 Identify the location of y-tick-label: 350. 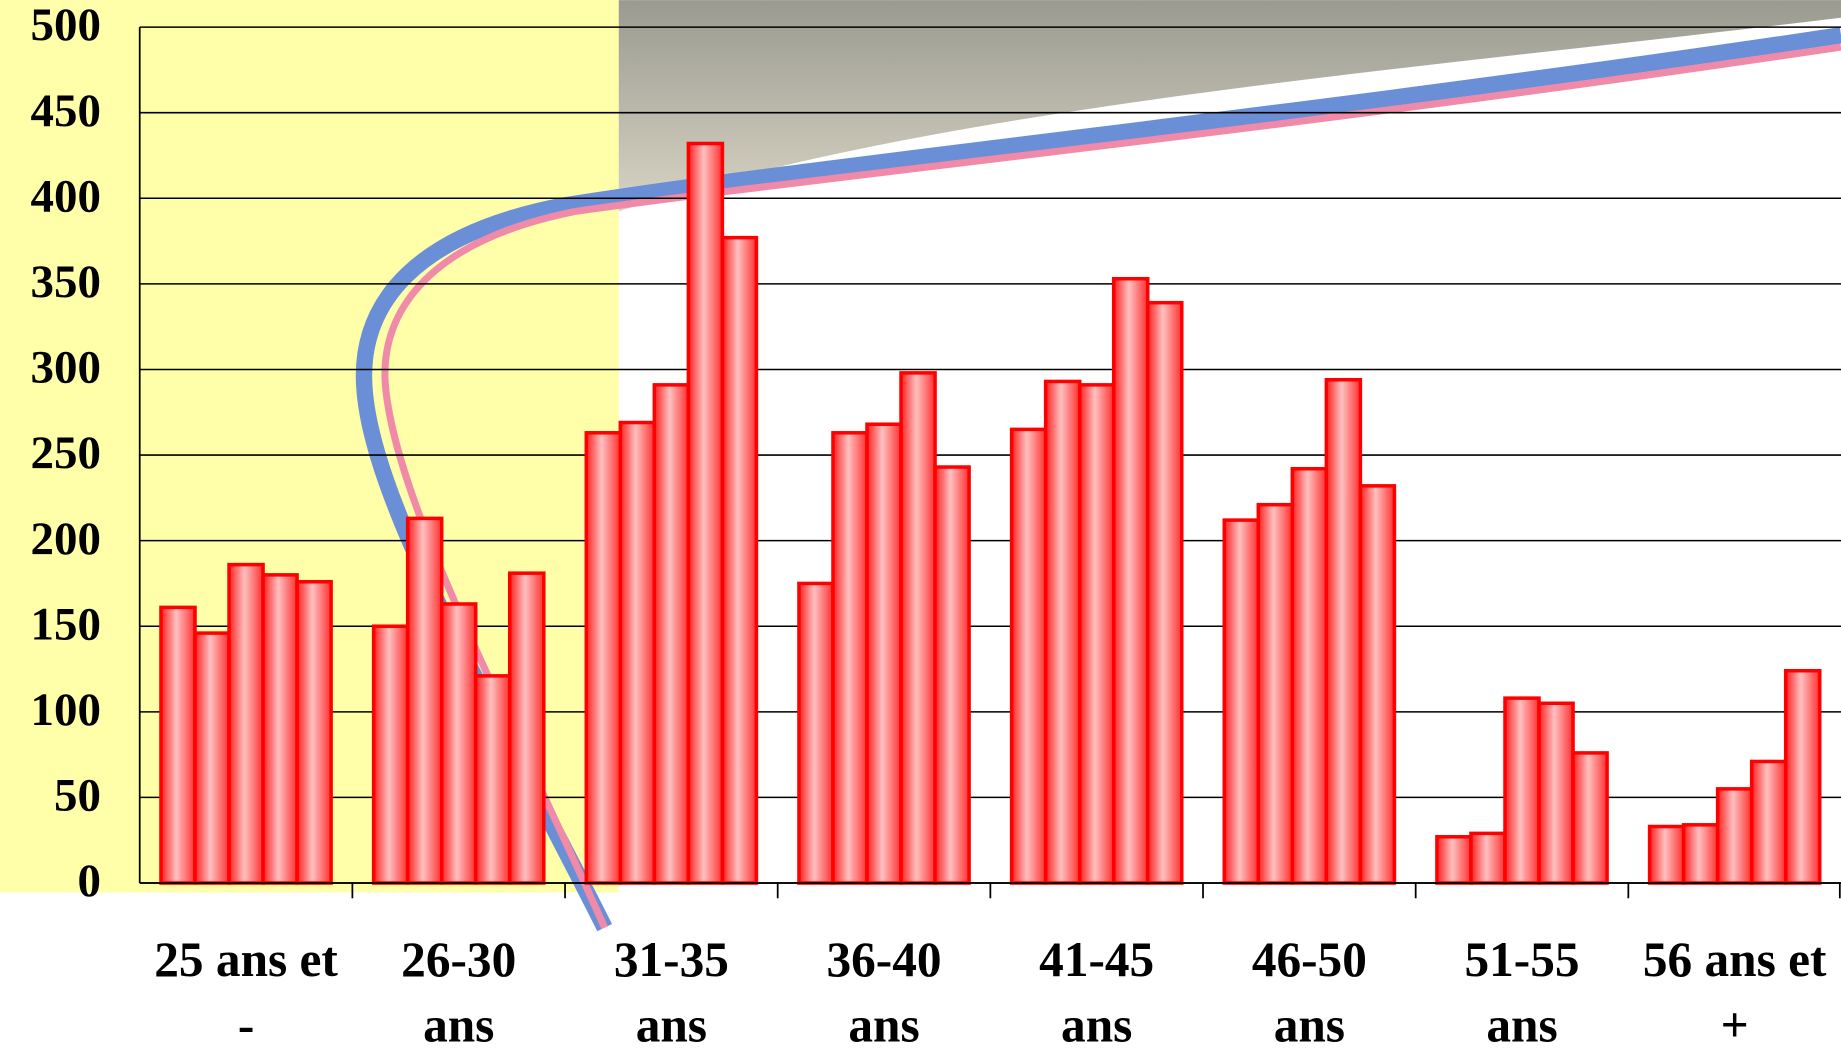
(66, 282).